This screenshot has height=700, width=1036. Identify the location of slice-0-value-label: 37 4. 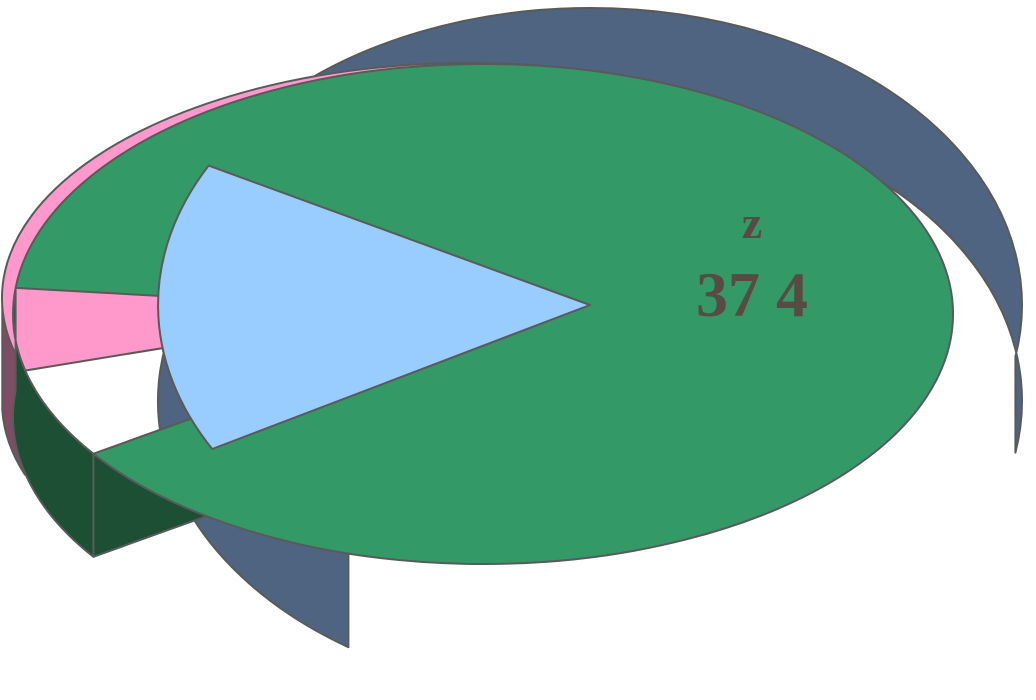
(752, 294).